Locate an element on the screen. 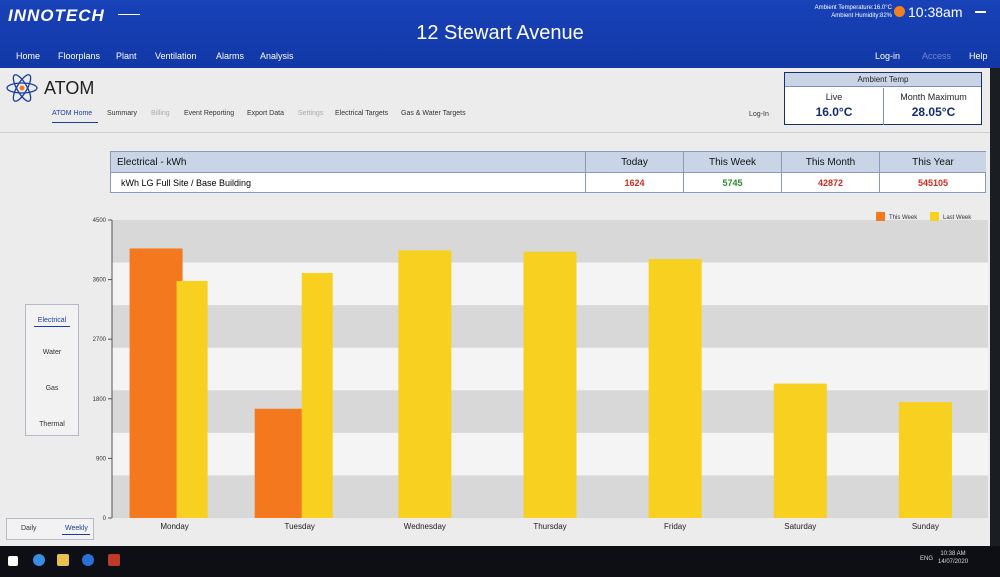 The image size is (1000, 577). subnav-active-underline is located at coordinates (75, 122).